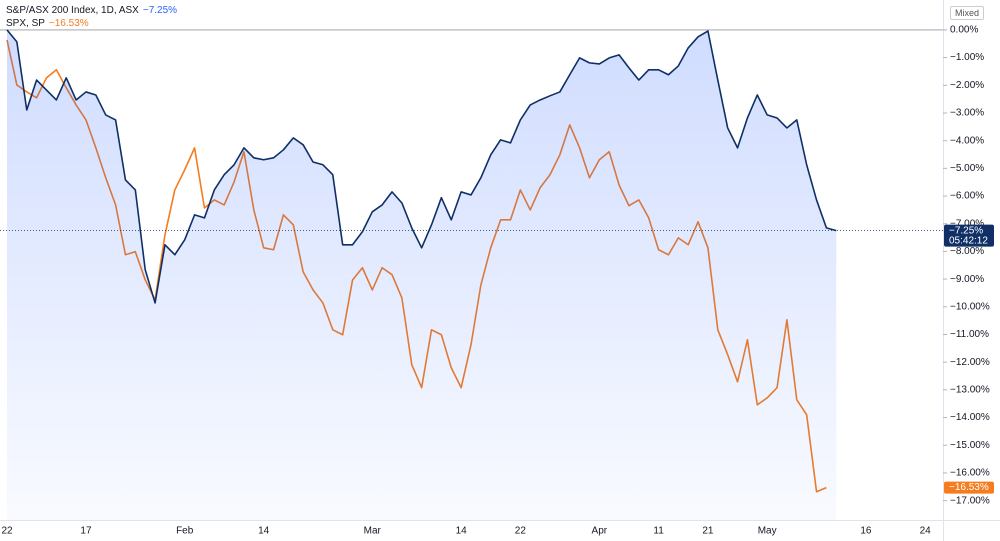  Describe the element at coordinates (967, 279) in the screenshot. I see `y-tick-label: −9.00%` at that location.